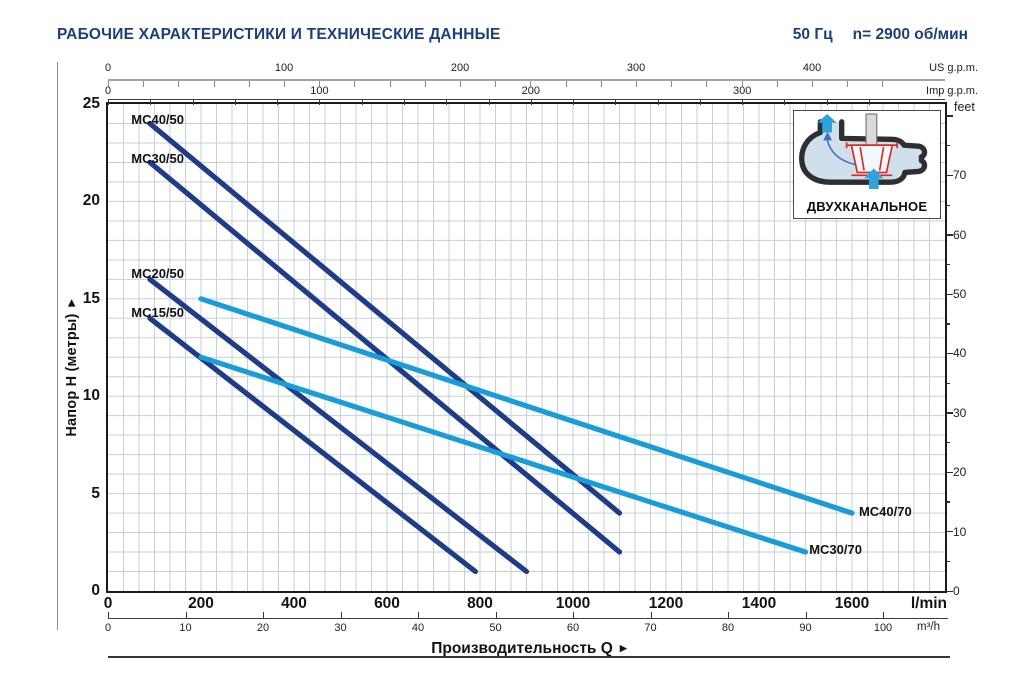  I want to click on feet-tick-label: 20, so click(960, 472).